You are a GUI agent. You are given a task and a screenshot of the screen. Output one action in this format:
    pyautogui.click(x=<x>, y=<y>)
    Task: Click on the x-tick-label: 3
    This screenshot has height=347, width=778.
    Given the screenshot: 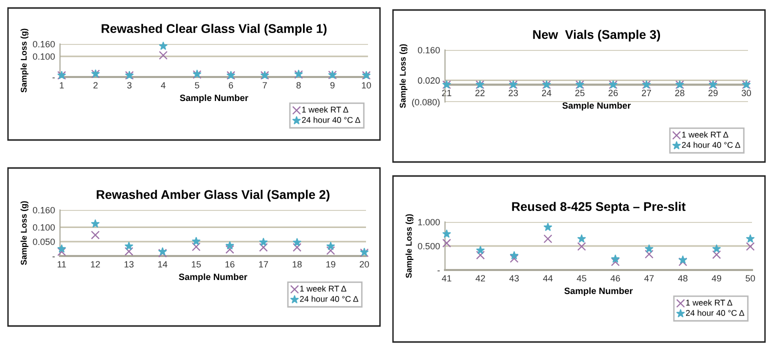 What is the action you would take?
    pyautogui.click(x=129, y=85)
    